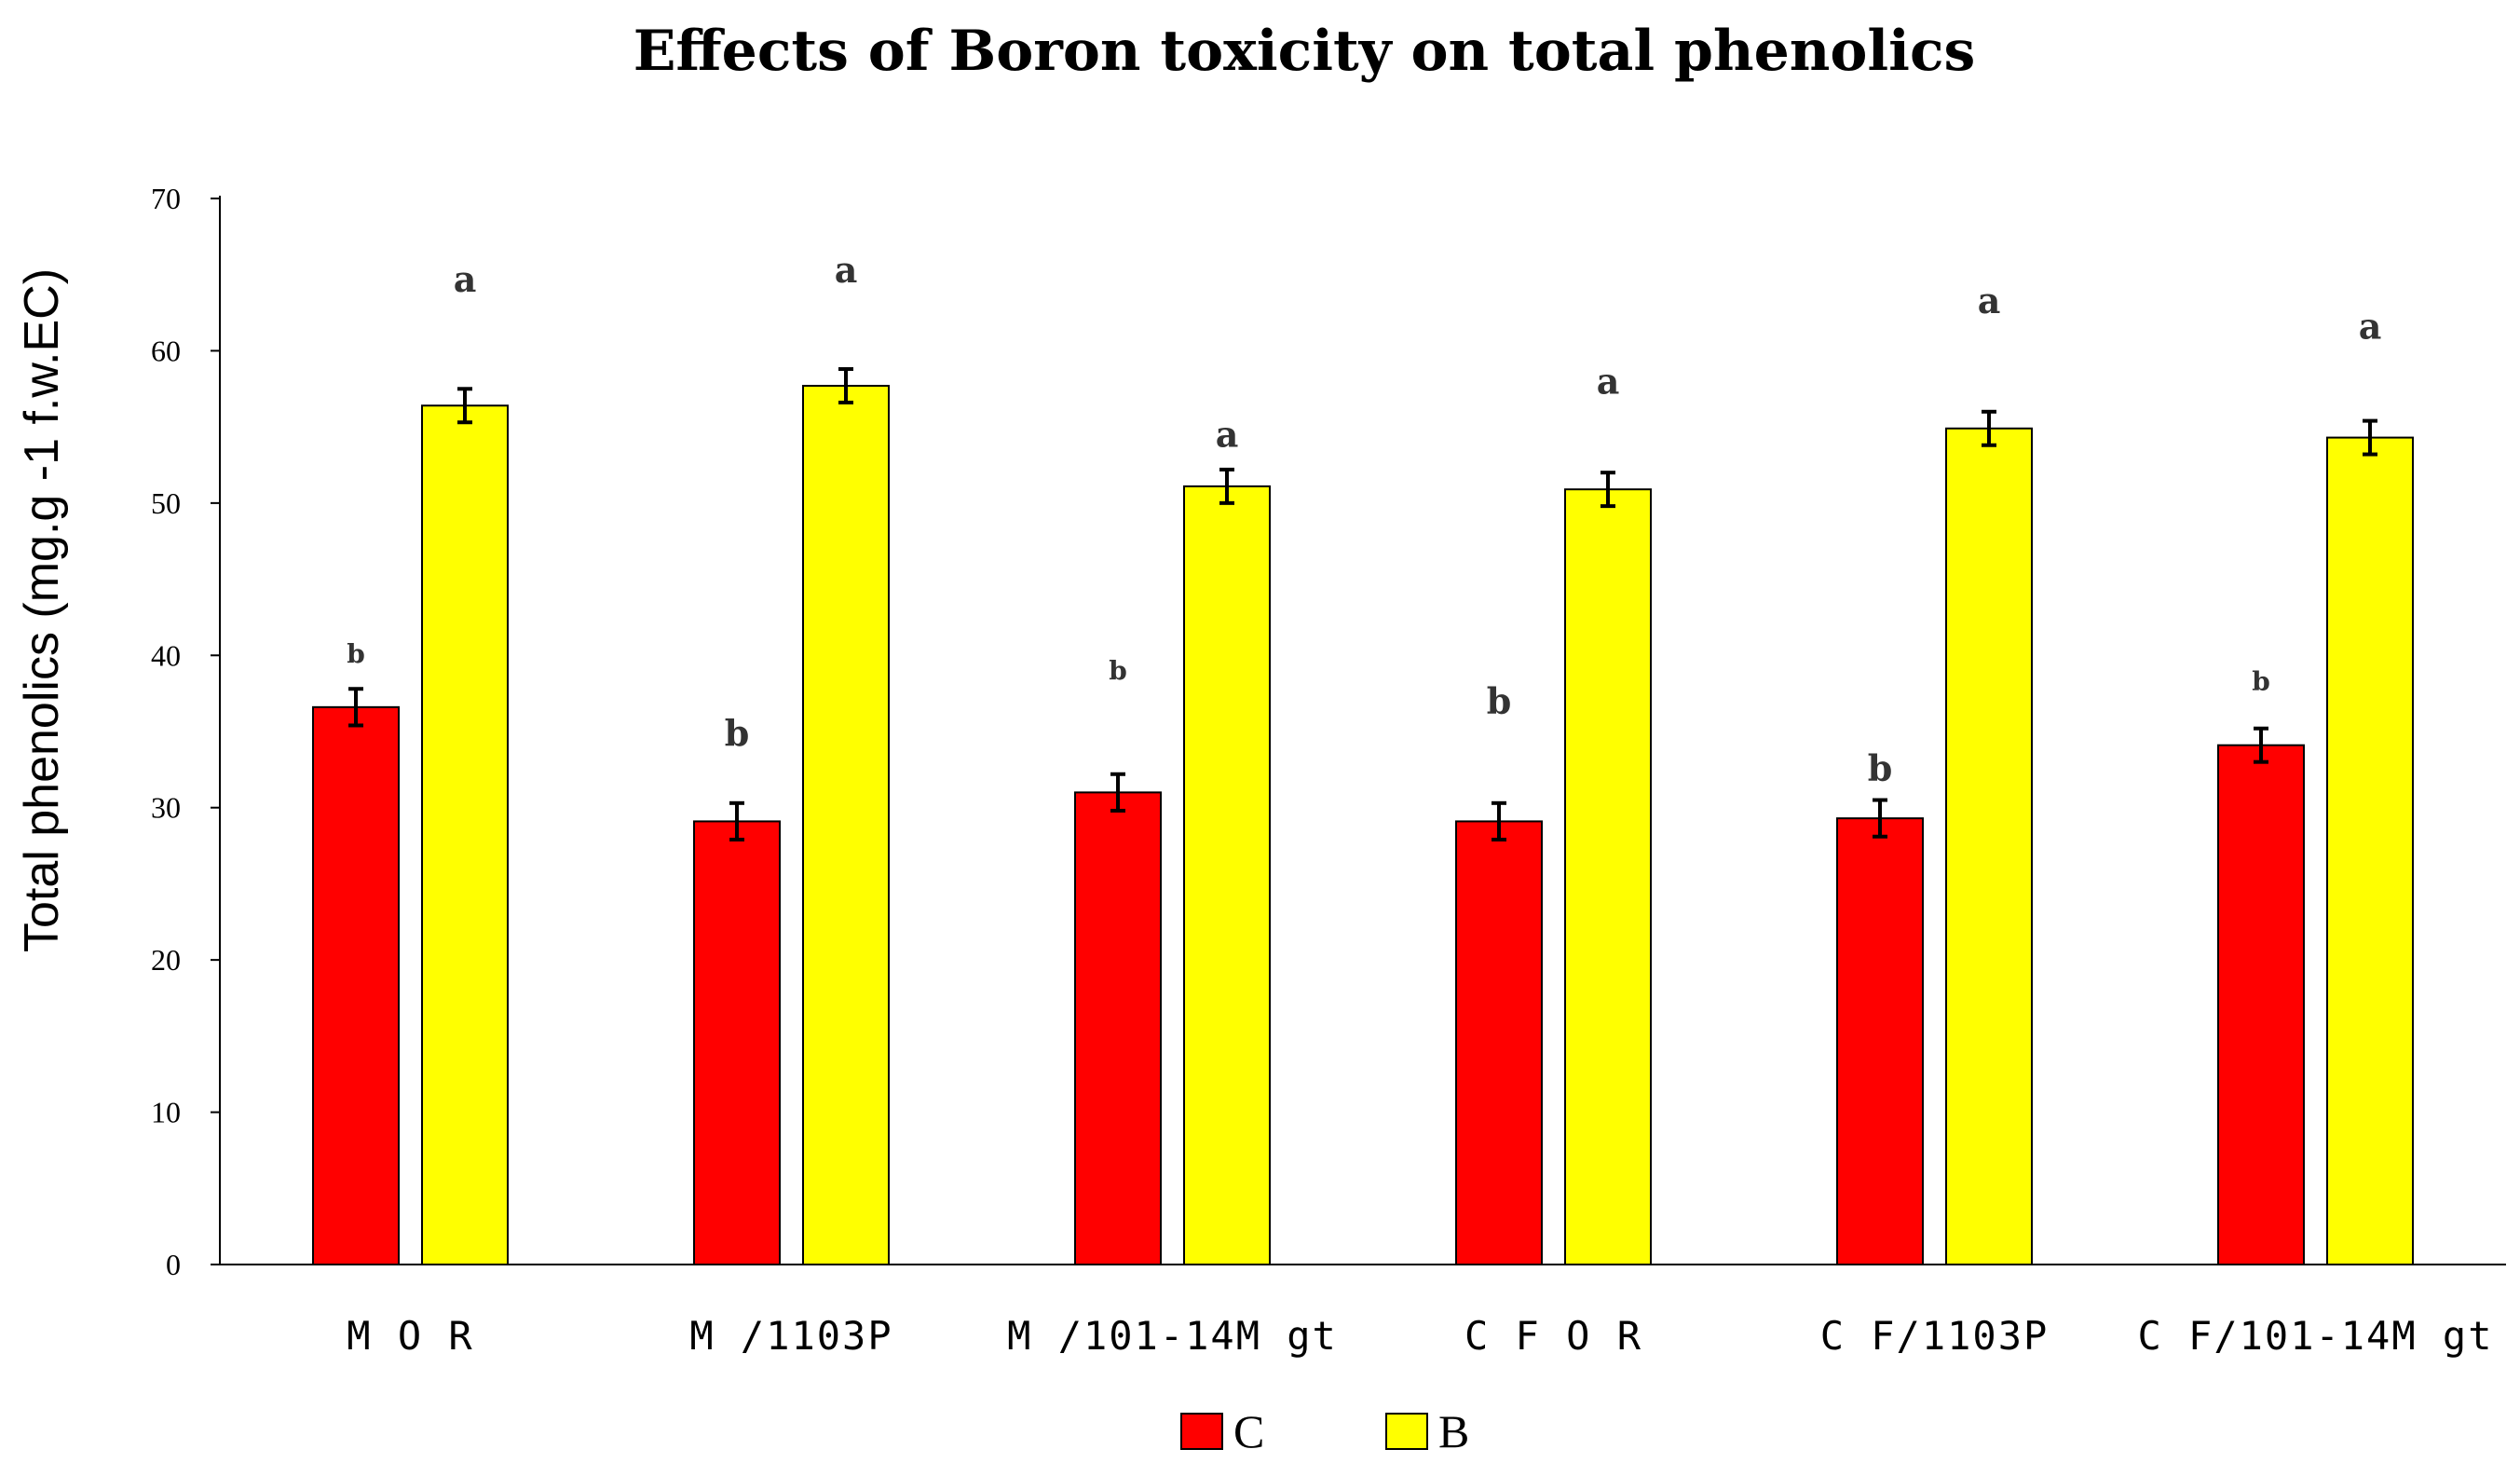  I want to click on y-tick-label: 10, so click(166, 1112).